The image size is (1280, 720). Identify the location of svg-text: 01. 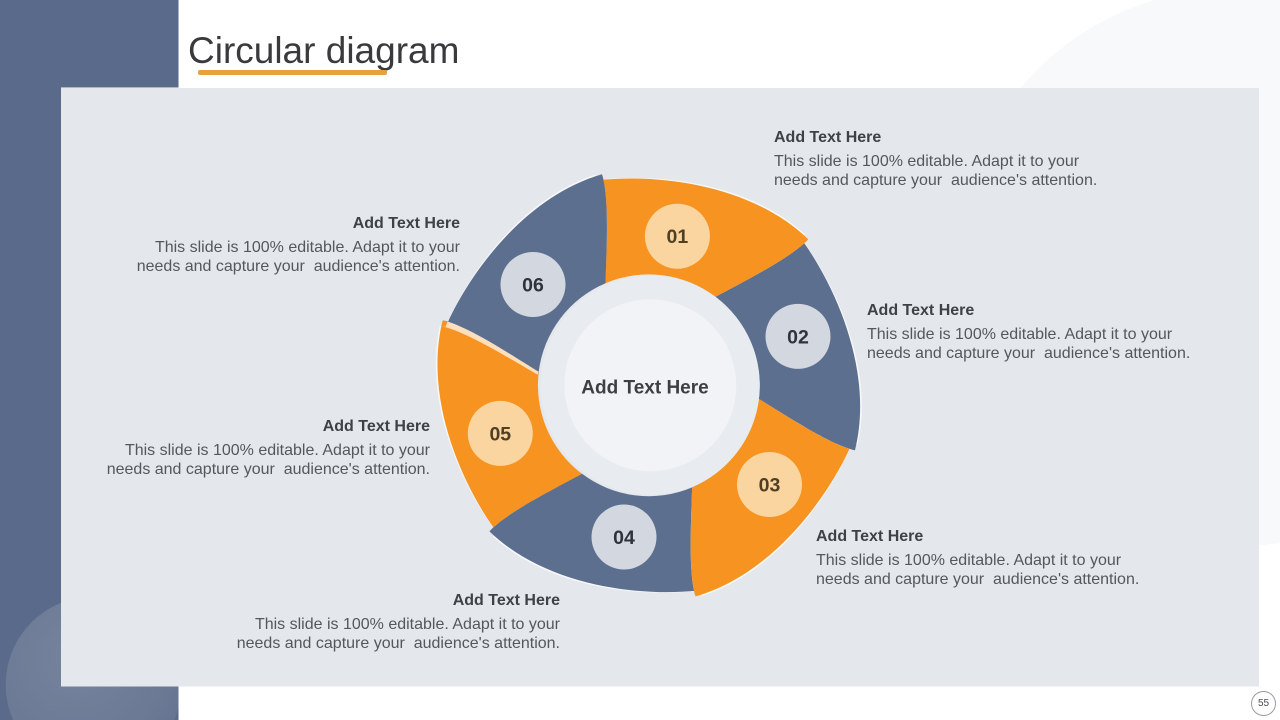
(678, 237).